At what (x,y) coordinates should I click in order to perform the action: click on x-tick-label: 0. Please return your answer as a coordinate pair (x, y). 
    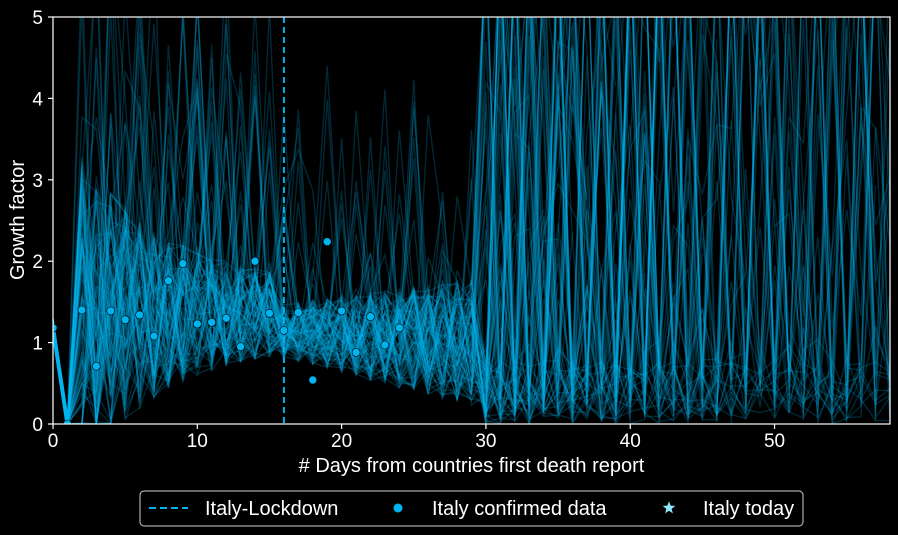
    Looking at the image, I should click on (53, 441).